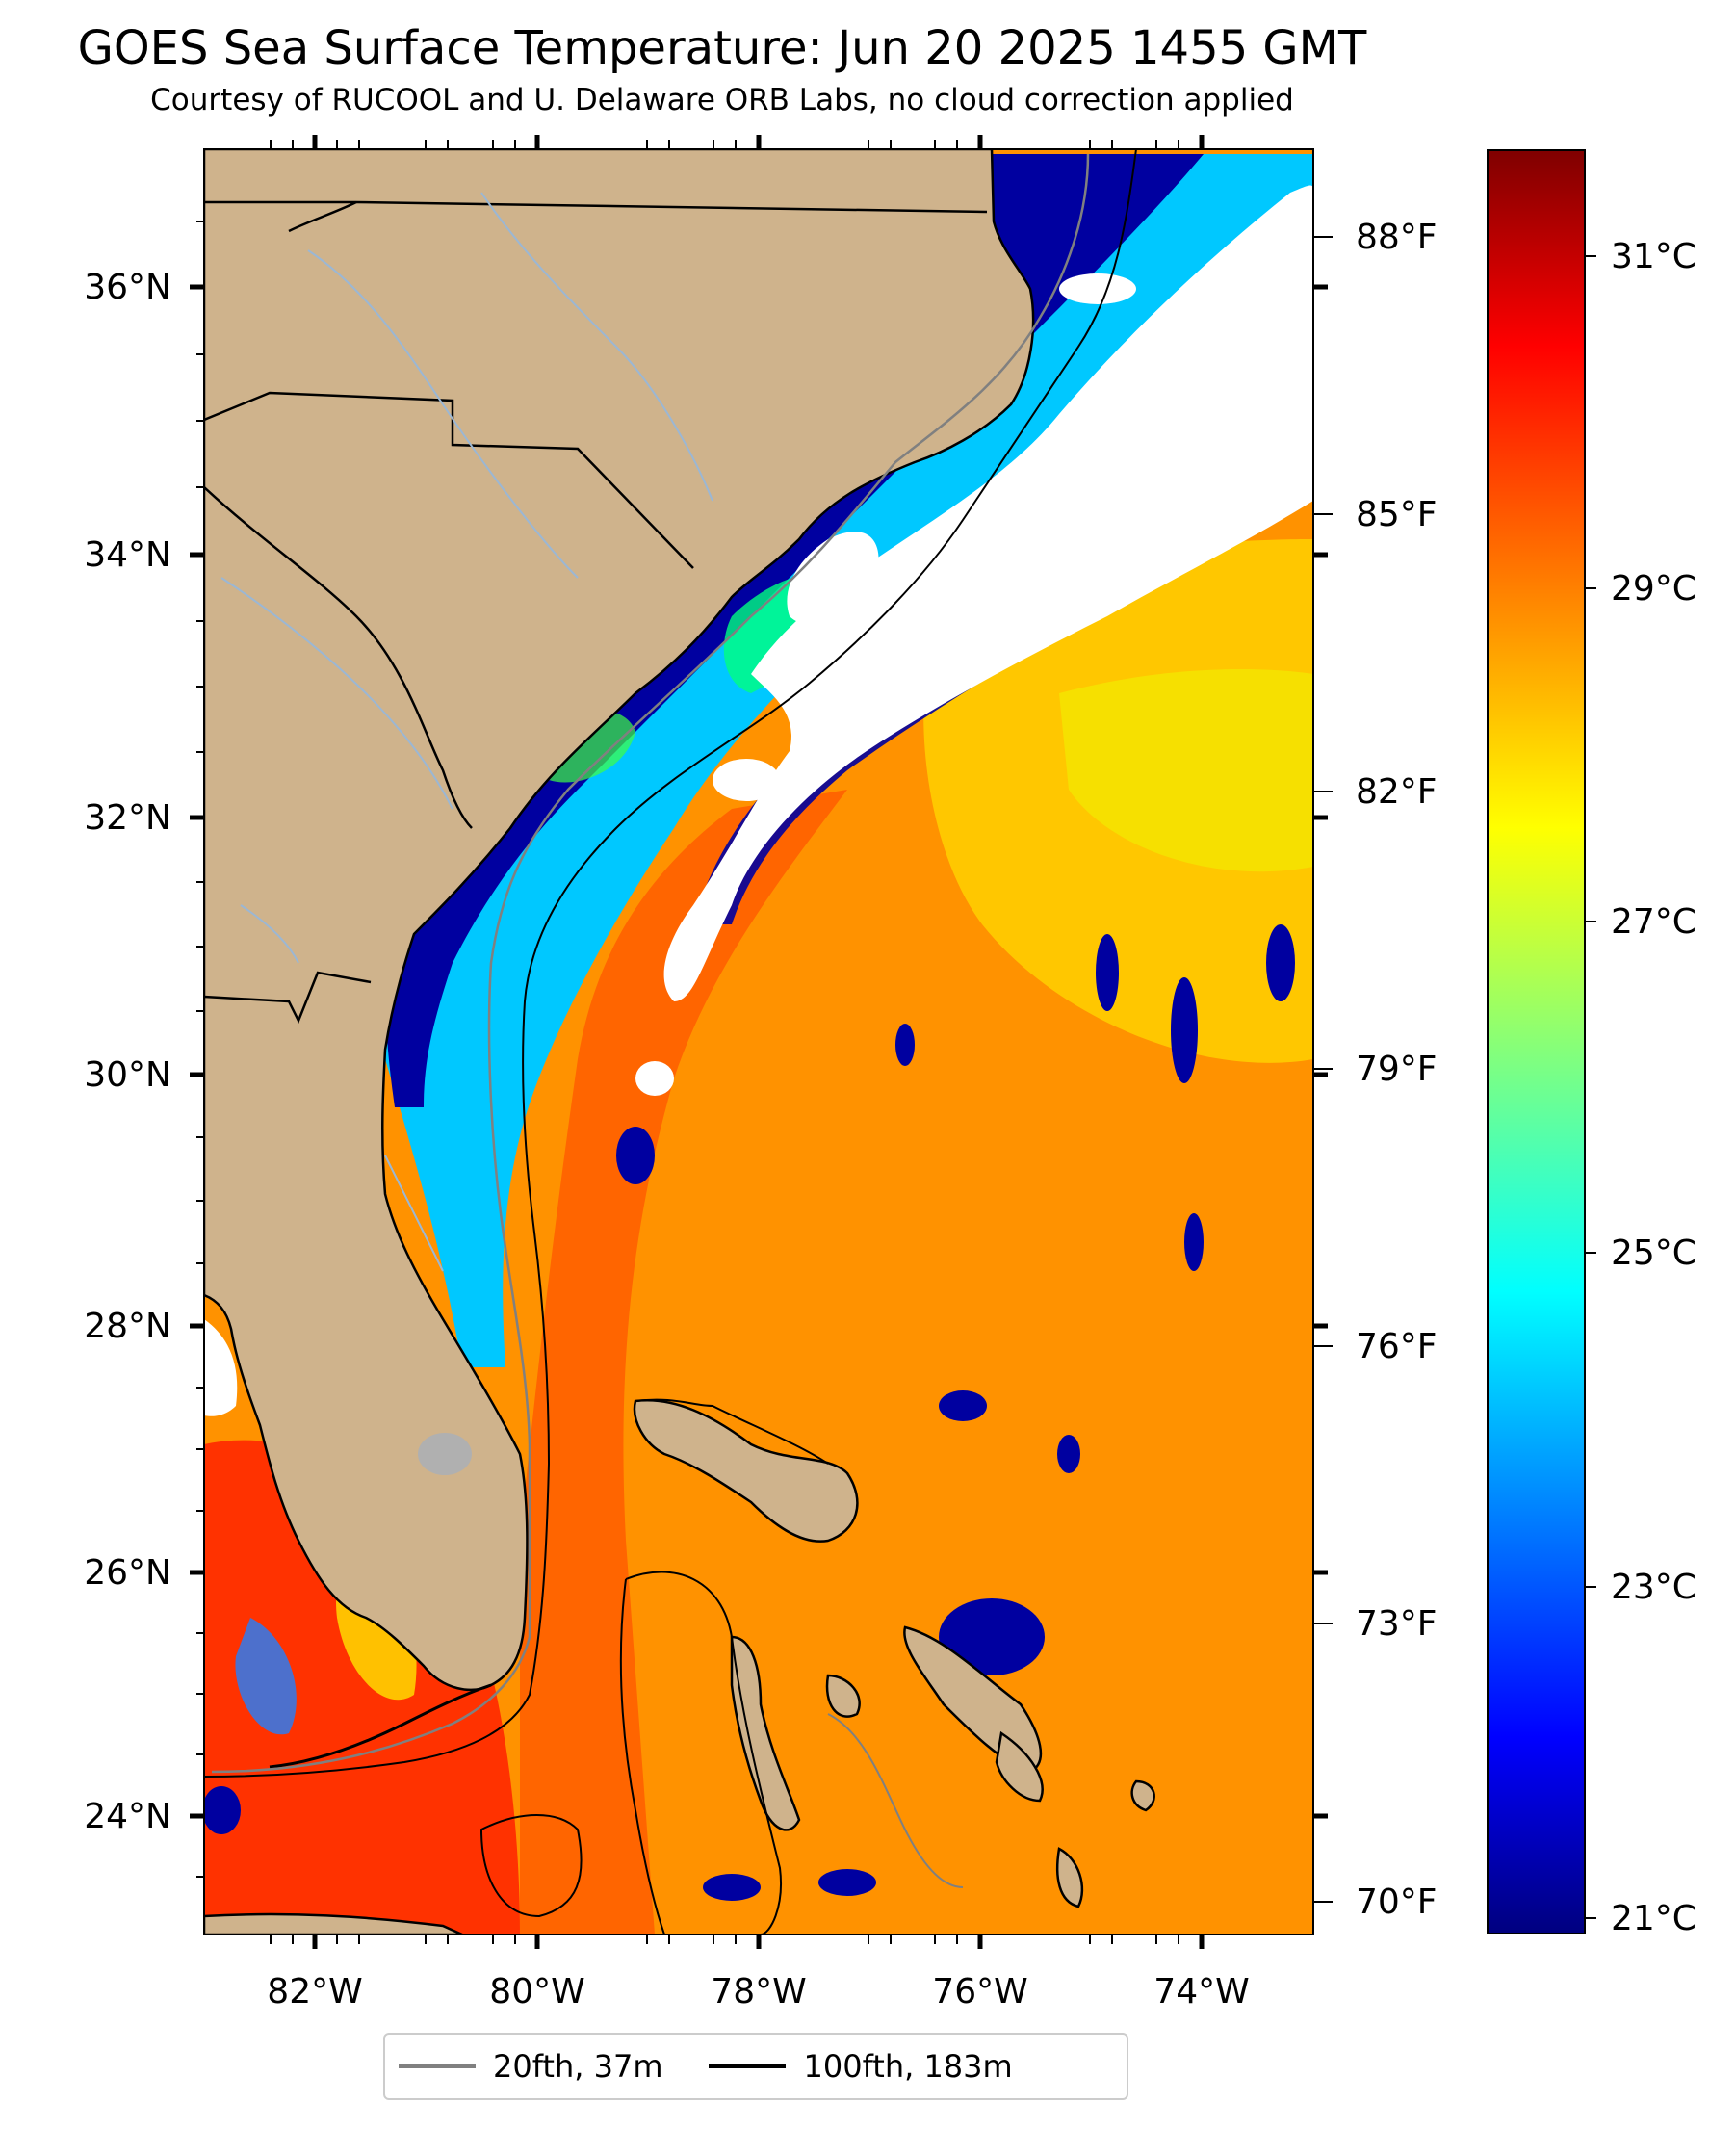  I want to click on lake-okeechobee, so click(445, 1454).